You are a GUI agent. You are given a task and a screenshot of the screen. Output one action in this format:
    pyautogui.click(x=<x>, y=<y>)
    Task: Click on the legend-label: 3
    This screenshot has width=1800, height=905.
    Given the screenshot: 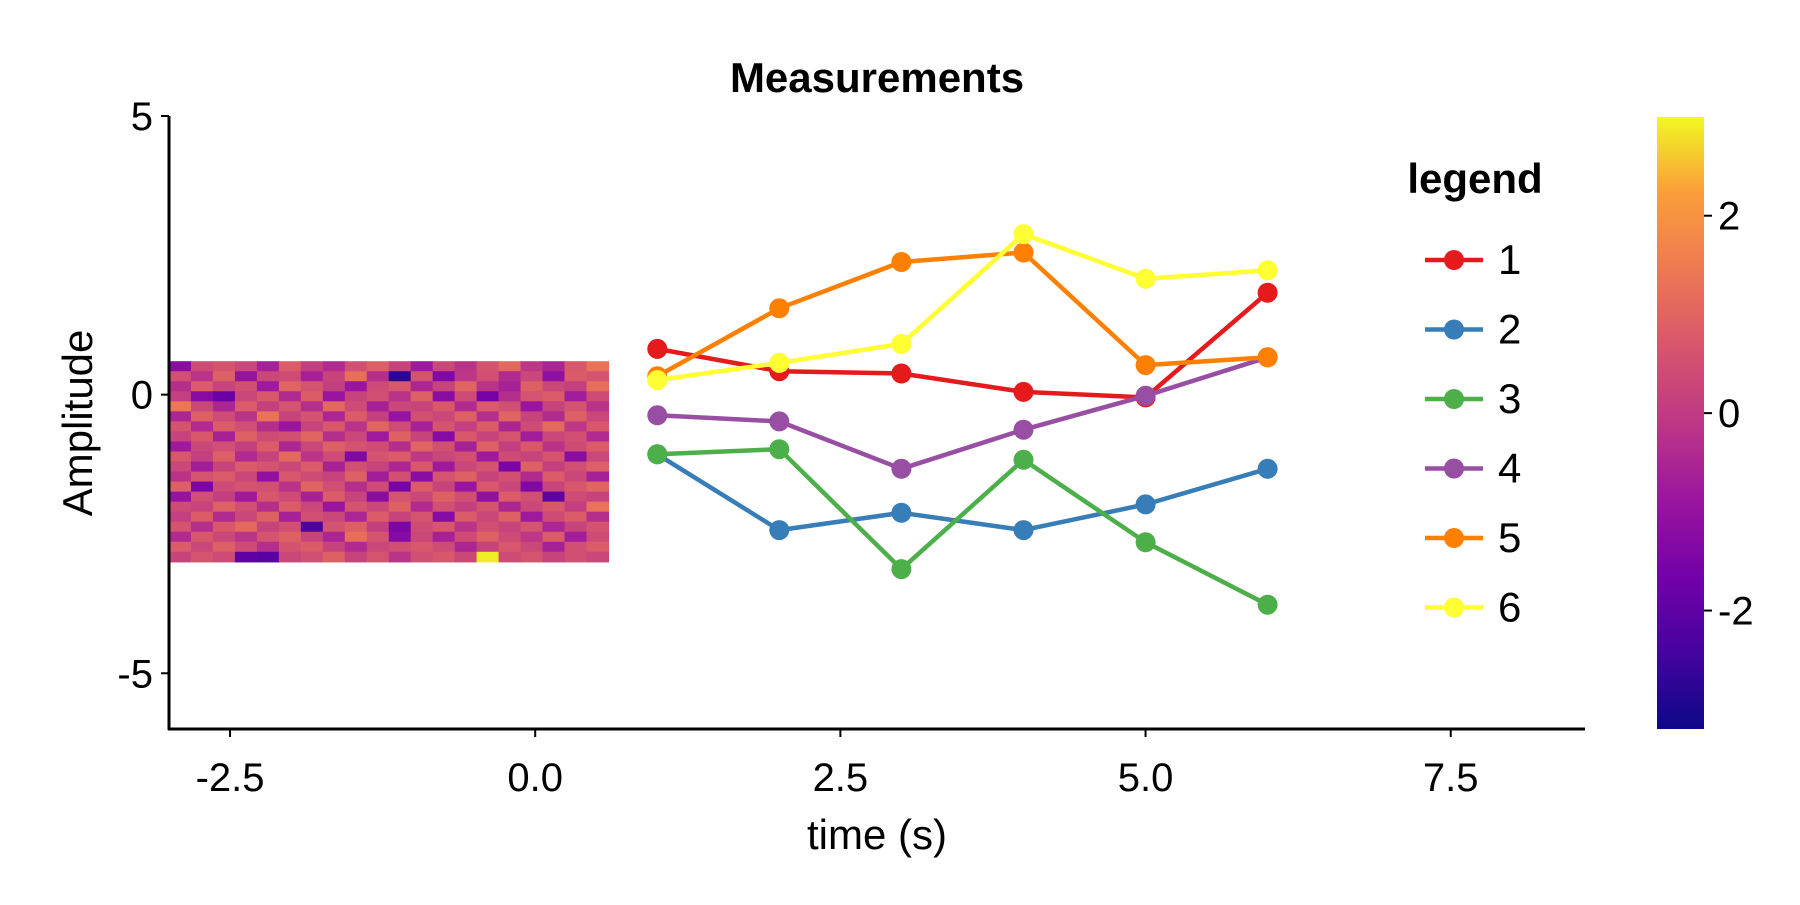 What is the action you would take?
    pyautogui.click(x=1509, y=398)
    